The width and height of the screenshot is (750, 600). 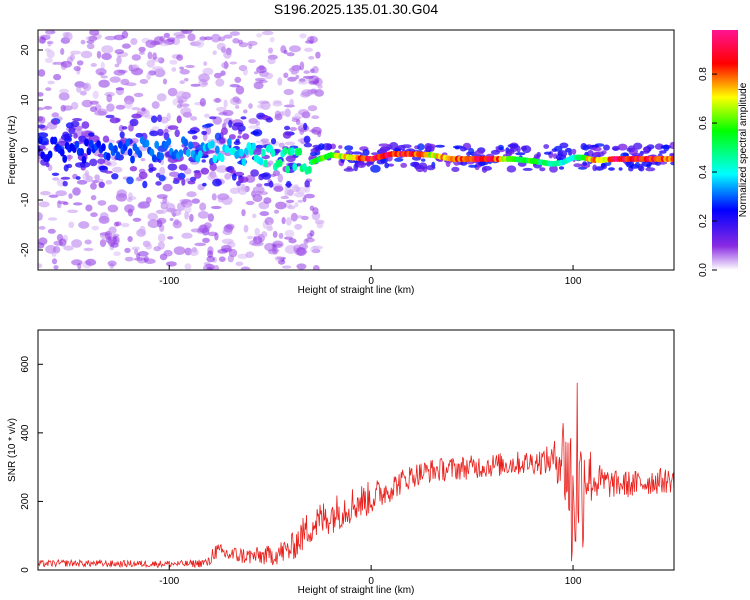 What do you see at coordinates (573, 281) in the screenshot?
I see `x-tick-label: 100` at bounding box center [573, 281].